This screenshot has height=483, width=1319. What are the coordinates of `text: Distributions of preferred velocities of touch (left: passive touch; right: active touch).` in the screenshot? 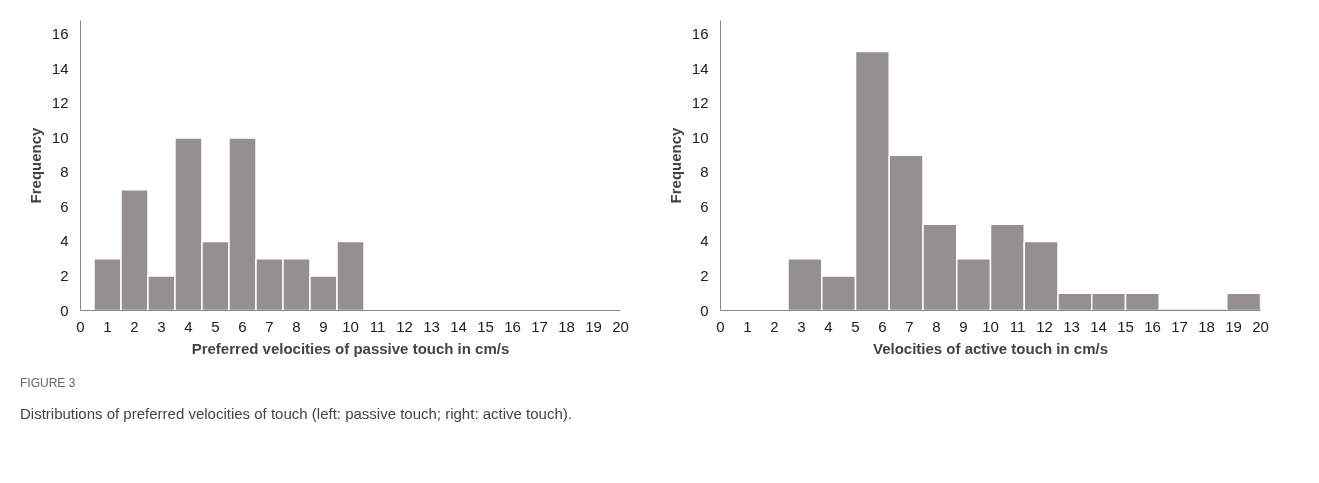 It's located at (296, 414).